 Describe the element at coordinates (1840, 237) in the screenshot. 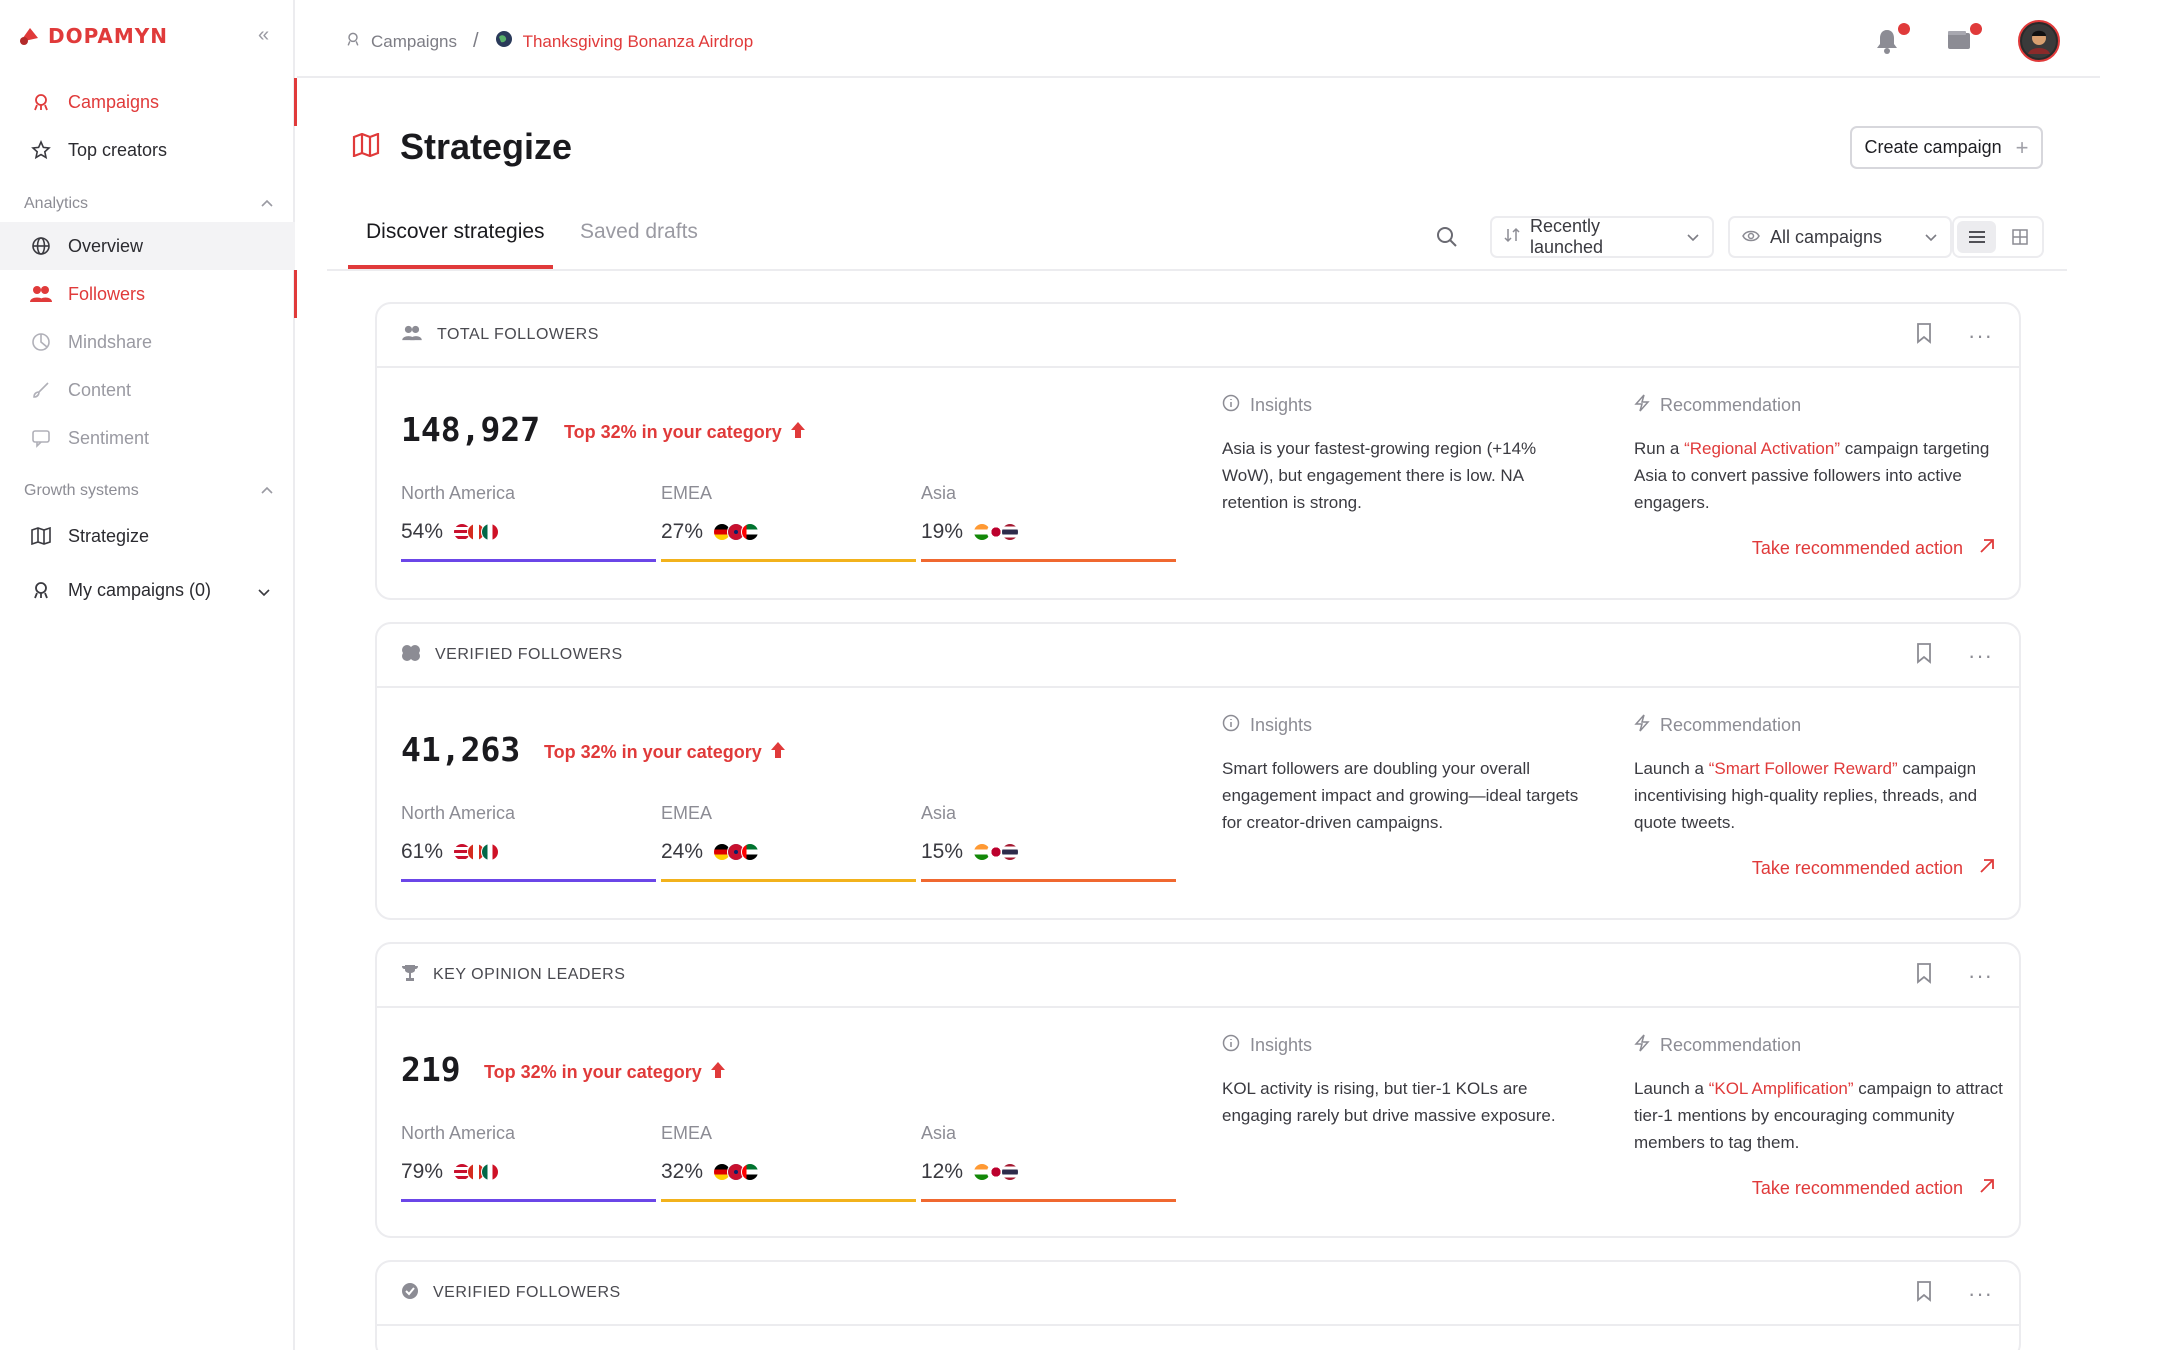

I see `campaign-filter-dropdown: All campaigns` at that location.